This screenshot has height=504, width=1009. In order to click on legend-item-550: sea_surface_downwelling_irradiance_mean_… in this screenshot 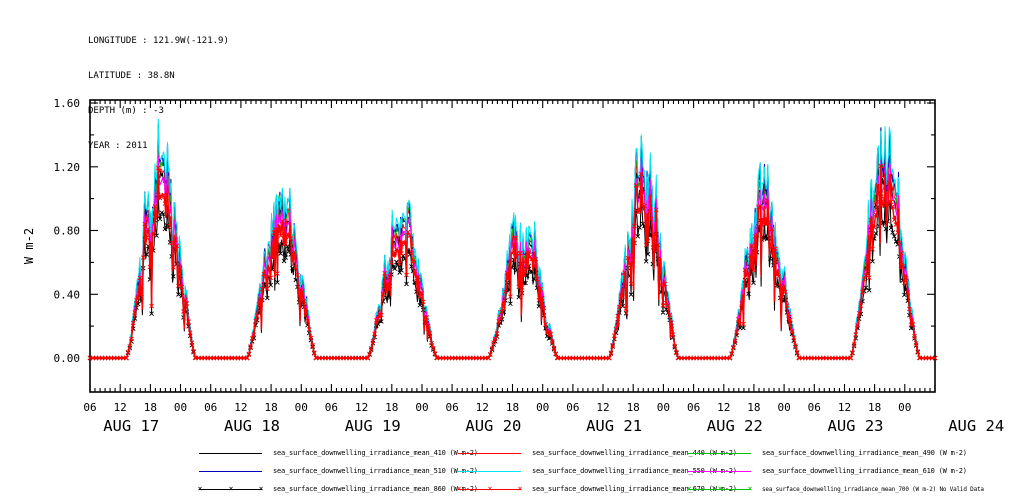, I will do `click(597, 471)`.